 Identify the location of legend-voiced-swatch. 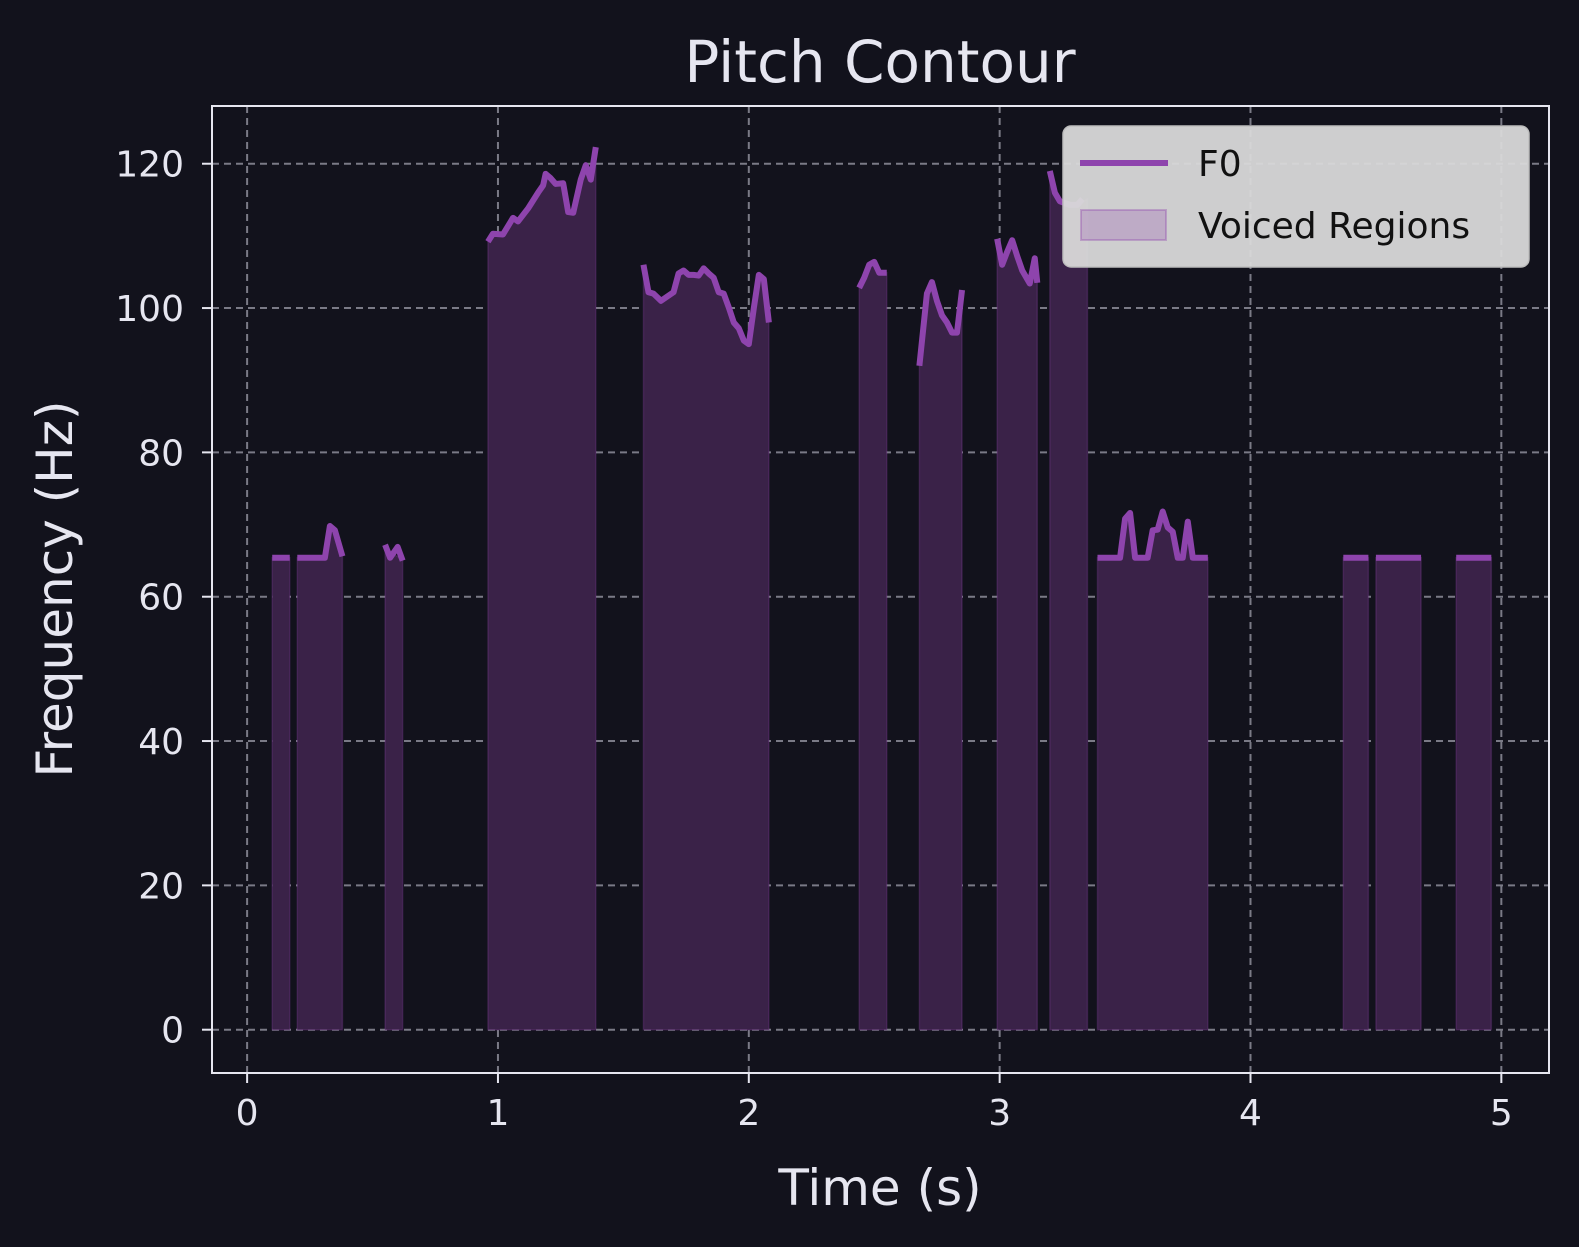
(1123, 225).